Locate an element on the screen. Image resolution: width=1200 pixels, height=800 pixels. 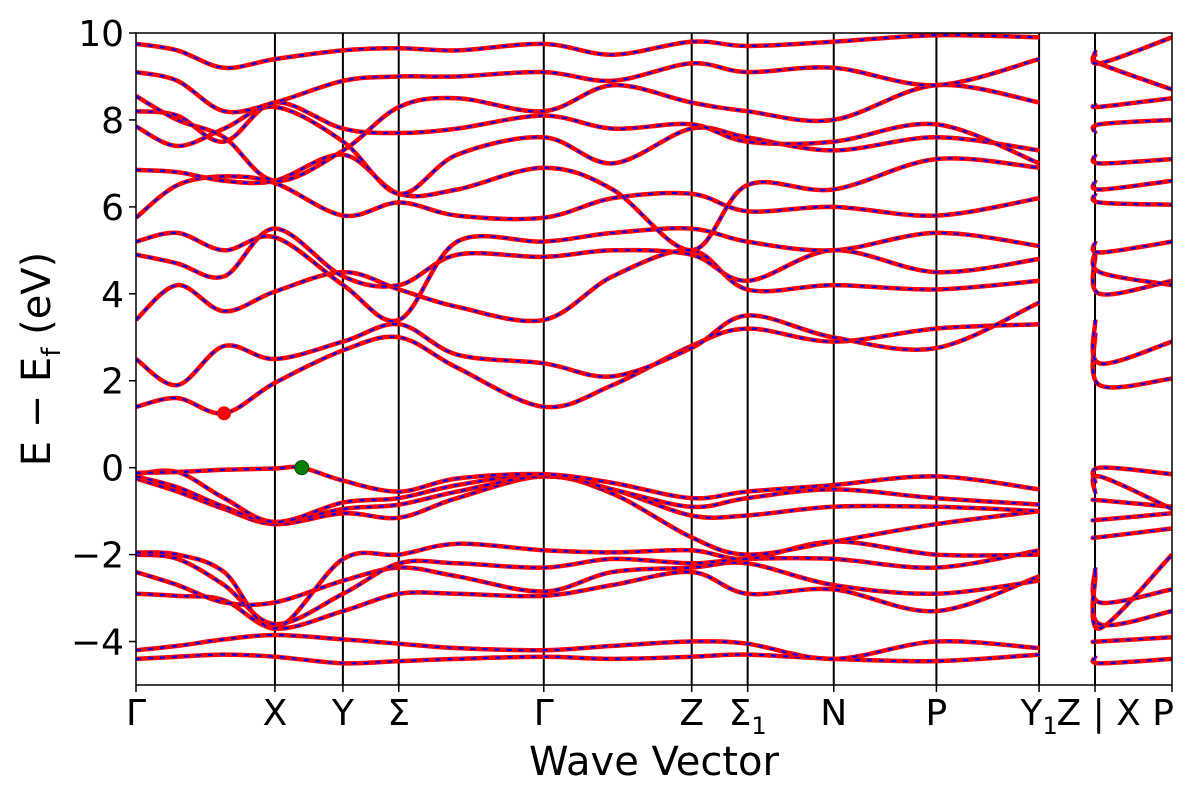
band-16-seg-0-dash is located at coordinates (588, 202).